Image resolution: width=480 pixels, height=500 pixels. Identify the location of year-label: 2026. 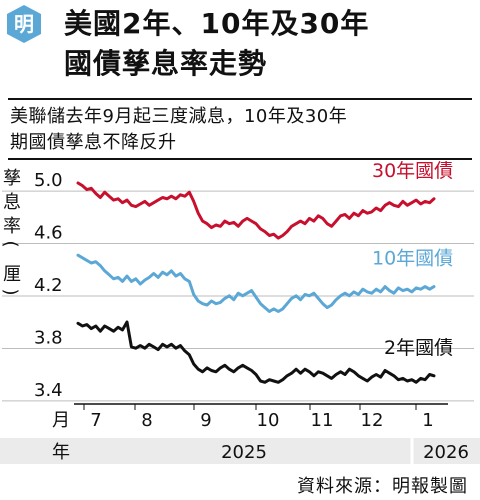
(446, 452).